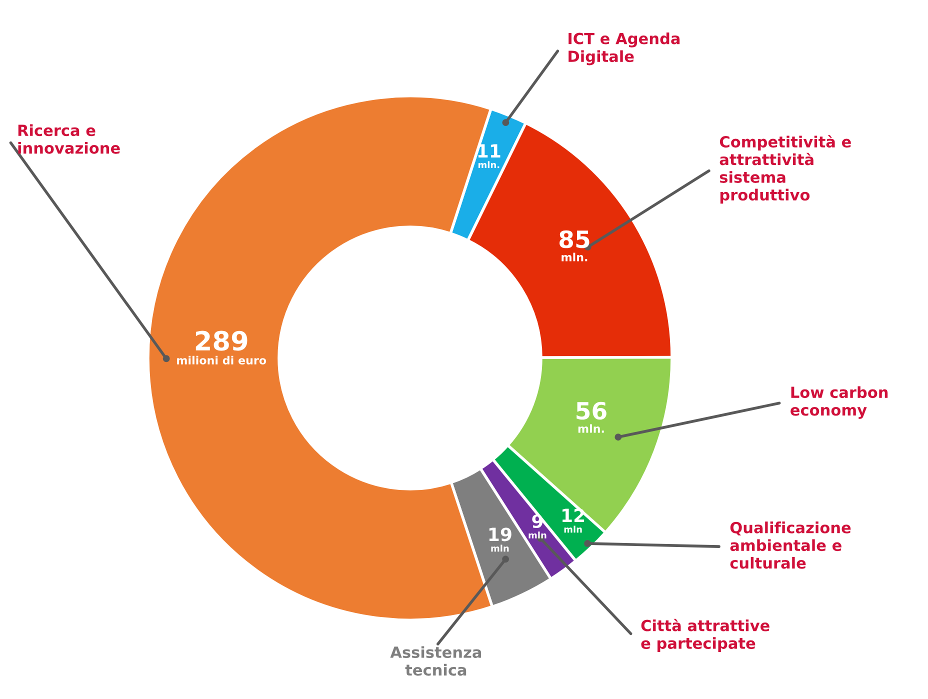  What do you see at coordinates (624, 49) in the screenshot?
I see `slice-label: ICT e Agenda Digitale` at bounding box center [624, 49].